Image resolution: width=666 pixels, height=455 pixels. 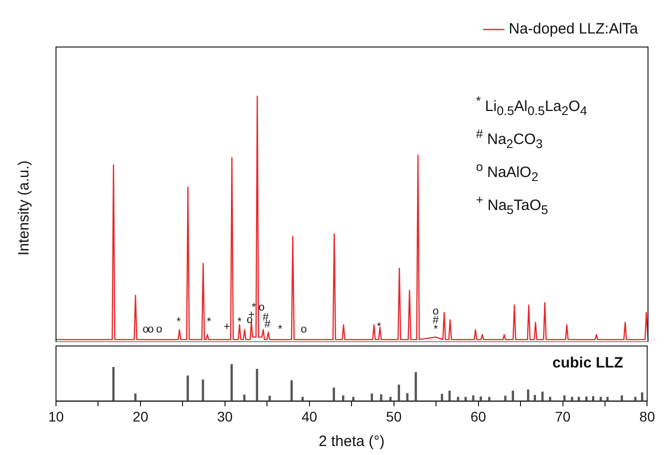 I want to click on annotation: $^{+}$ Na$_{5}$TaO$_{5}$, so click(x=513, y=205).